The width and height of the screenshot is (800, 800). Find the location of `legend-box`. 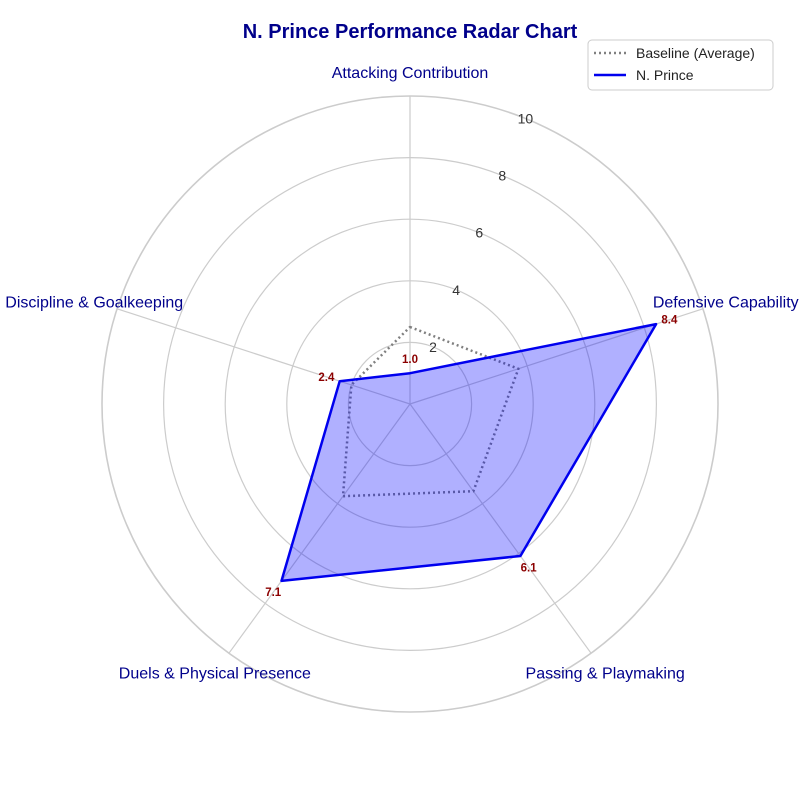

legend-box is located at coordinates (680, 65).